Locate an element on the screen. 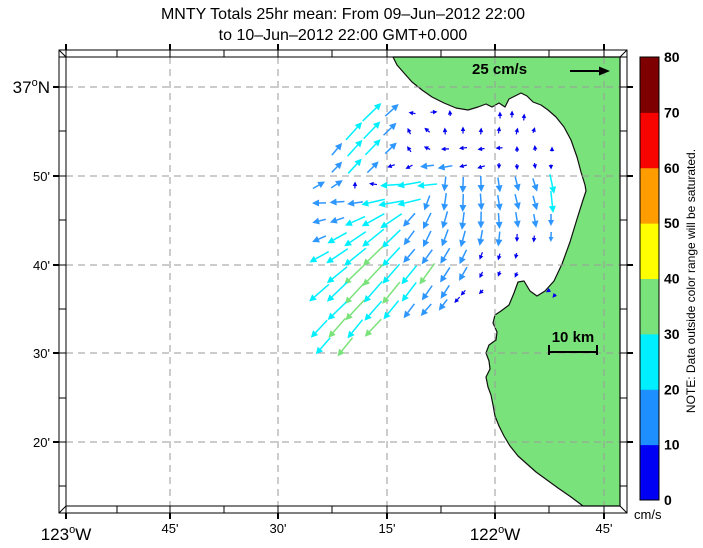 This screenshot has height=548, width=703. title-line-2: to 10–Jun–2012 22:00 GMT+0.000 is located at coordinates (343, 35).